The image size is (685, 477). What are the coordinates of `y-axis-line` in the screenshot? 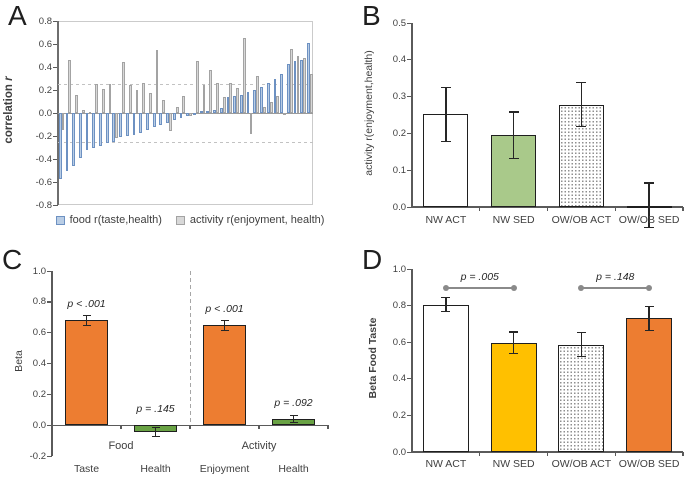 It's located at (412, 360).